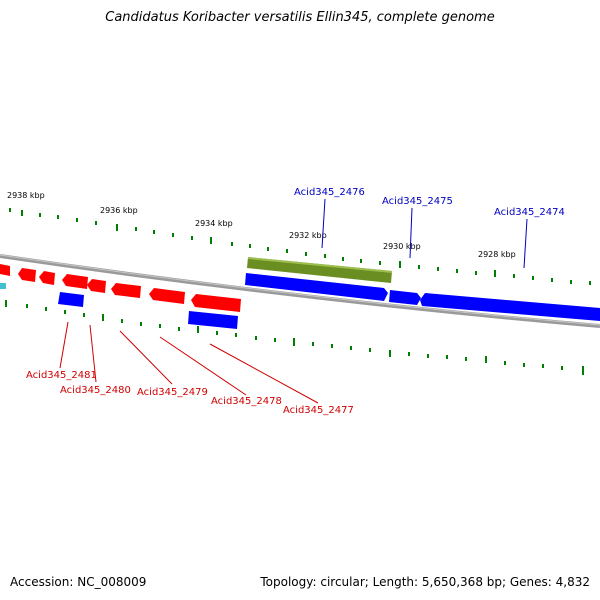 The width and height of the screenshot is (600, 600). Describe the element at coordinates (294, 337) in the screenshot. I see `inner-tick-track` at that location.